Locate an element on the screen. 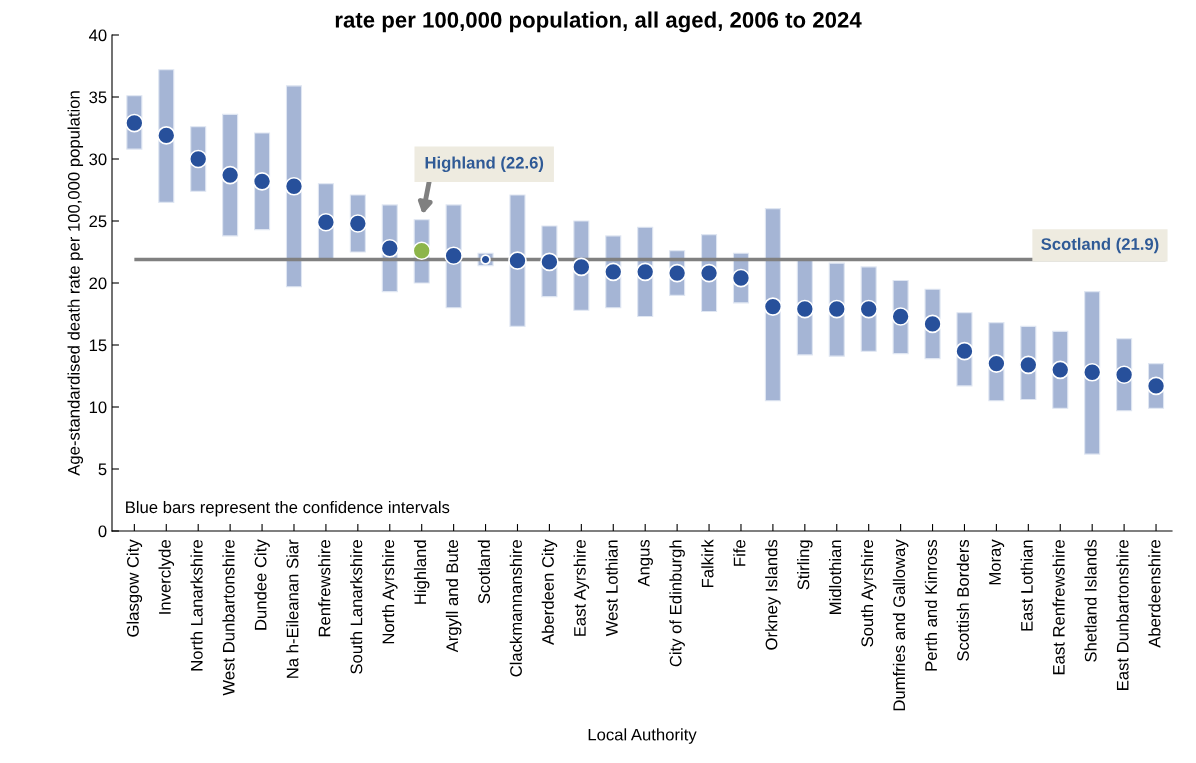 Image resolution: width=1196 pixels, height=763 pixels. x-tick-label: City of Edinburgh is located at coordinates (677, 603).